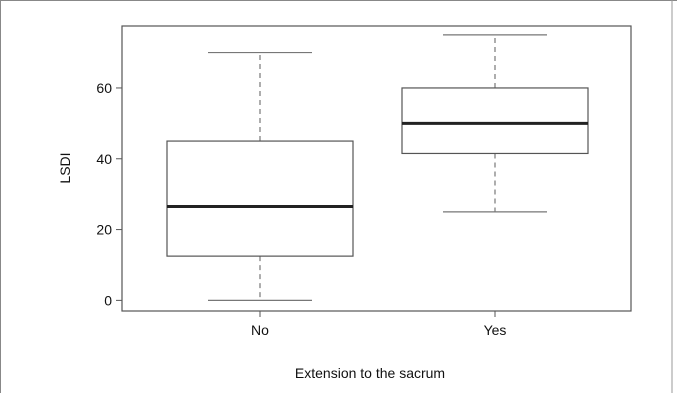 This screenshot has height=398, width=677. Describe the element at coordinates (104, 88) in the screenshot. I see `y-tick-label-60: 60` at that location.